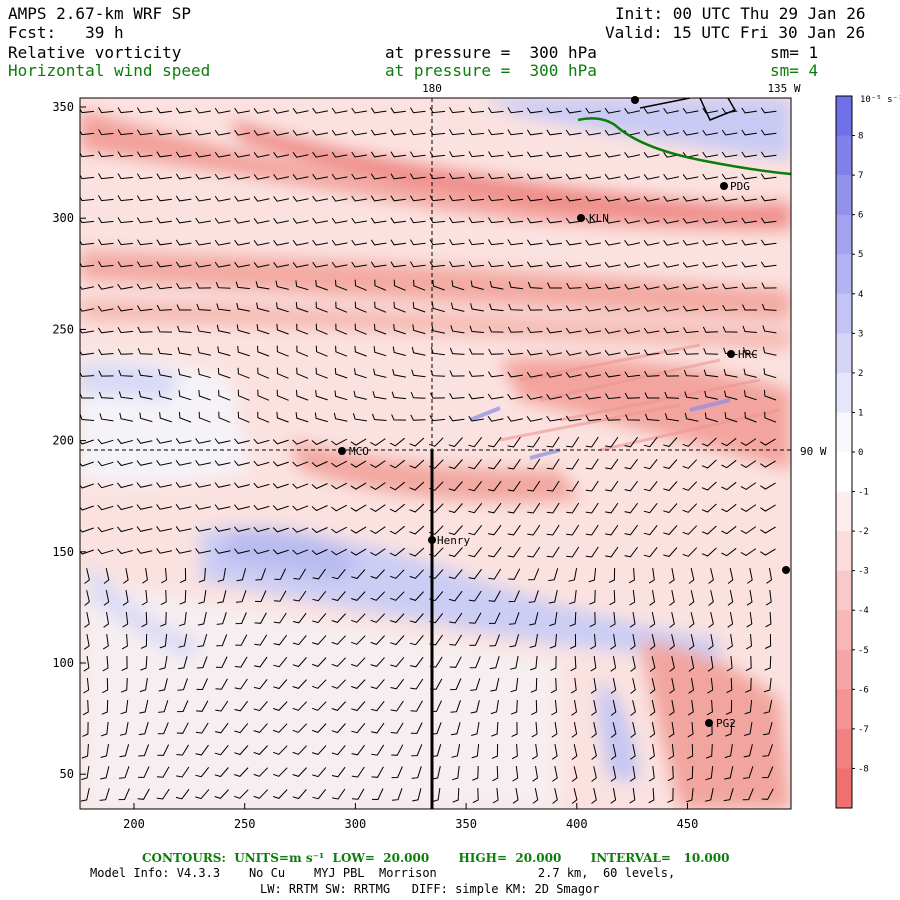  Describe the element at coordinates (449, 540) in the screenshot. I see `station-henry: Henry` at that location.